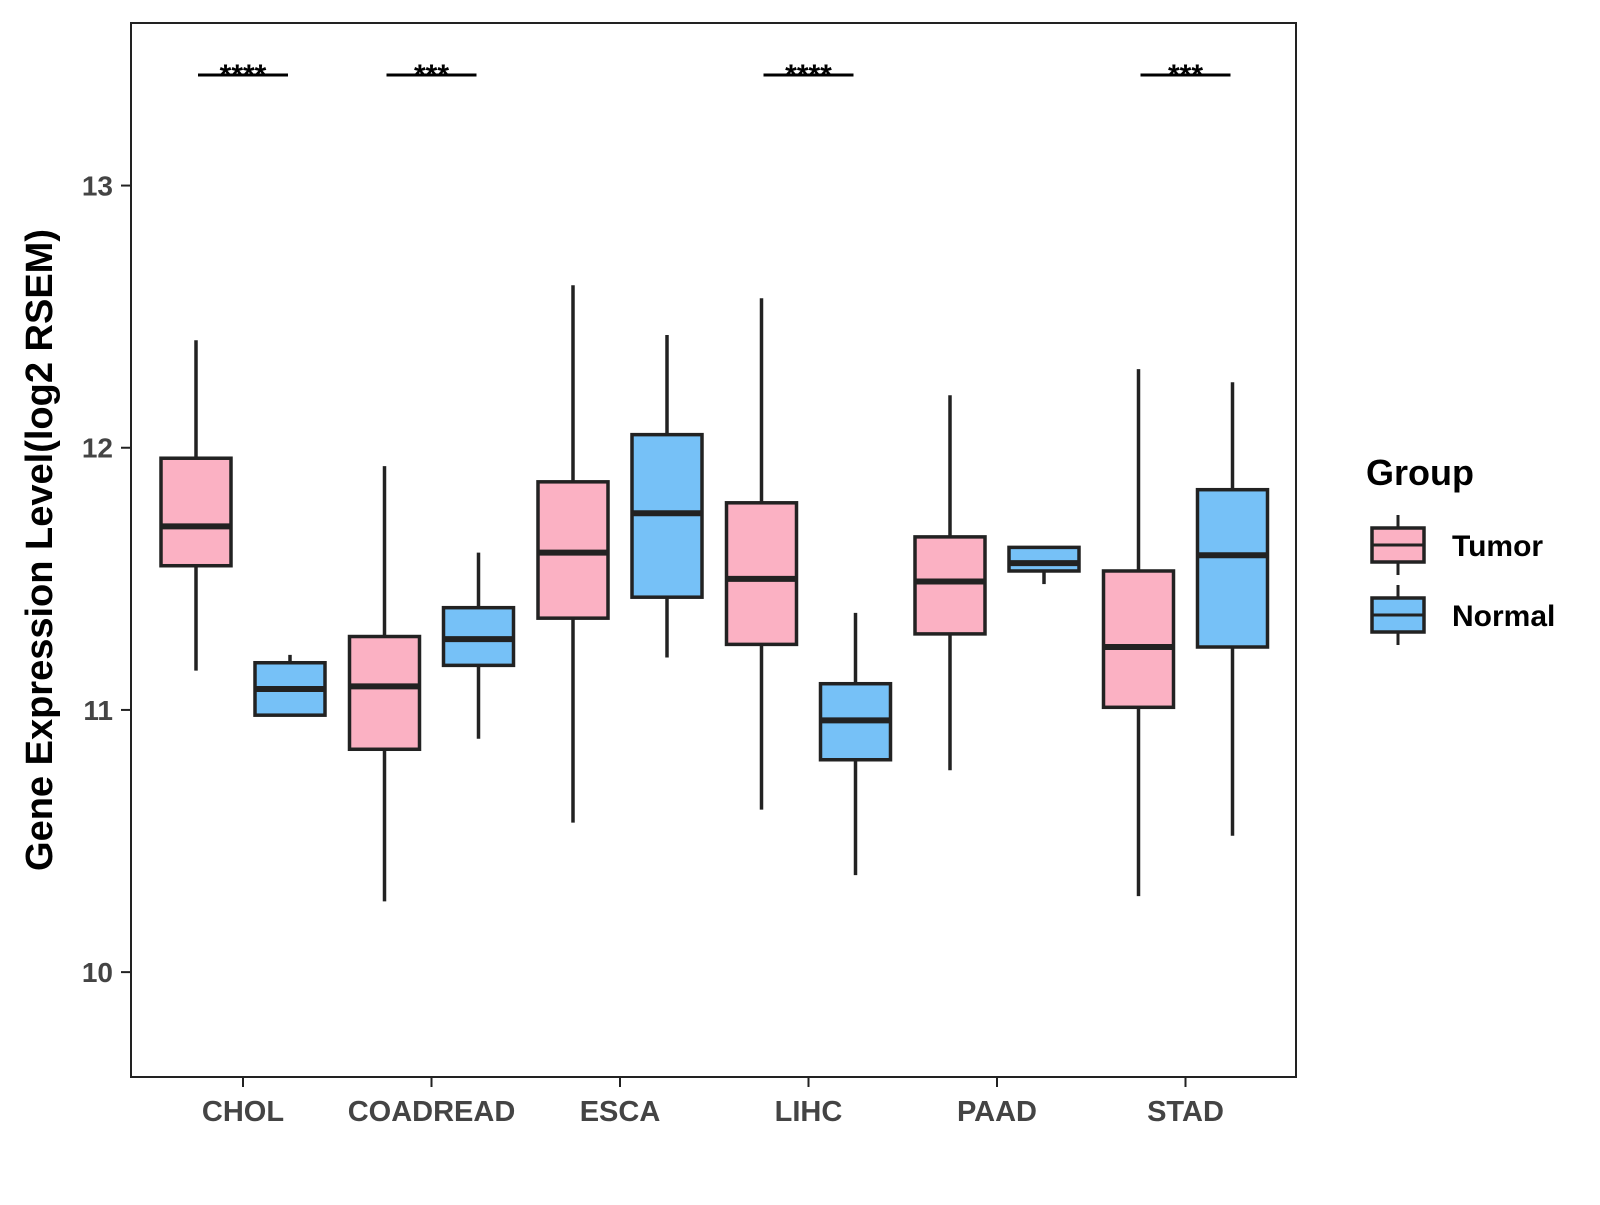 Image resolution: width=1600 pixels, height=1205 pixels. What do you see at coordinates (950, 585) in the screenshot?
I see `box-body-tumor-paad` at bounding box center [950, 585].